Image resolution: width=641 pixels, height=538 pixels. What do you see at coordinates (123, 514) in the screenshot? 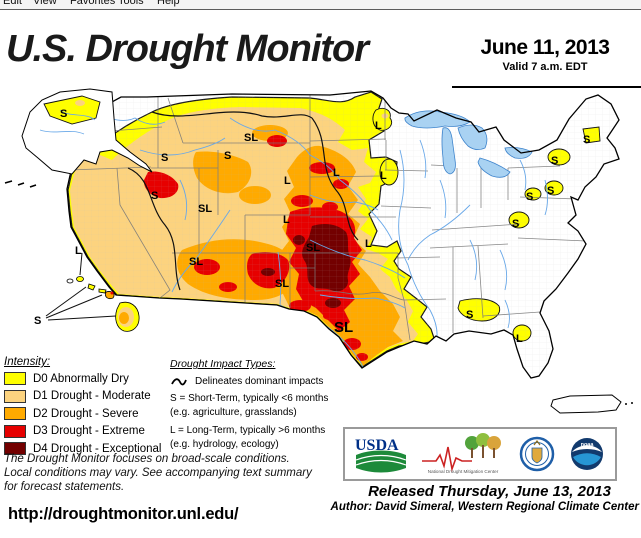
I see `site-url: http://droughtmonitor.unl.edu/` at bounding box center [123, 514].